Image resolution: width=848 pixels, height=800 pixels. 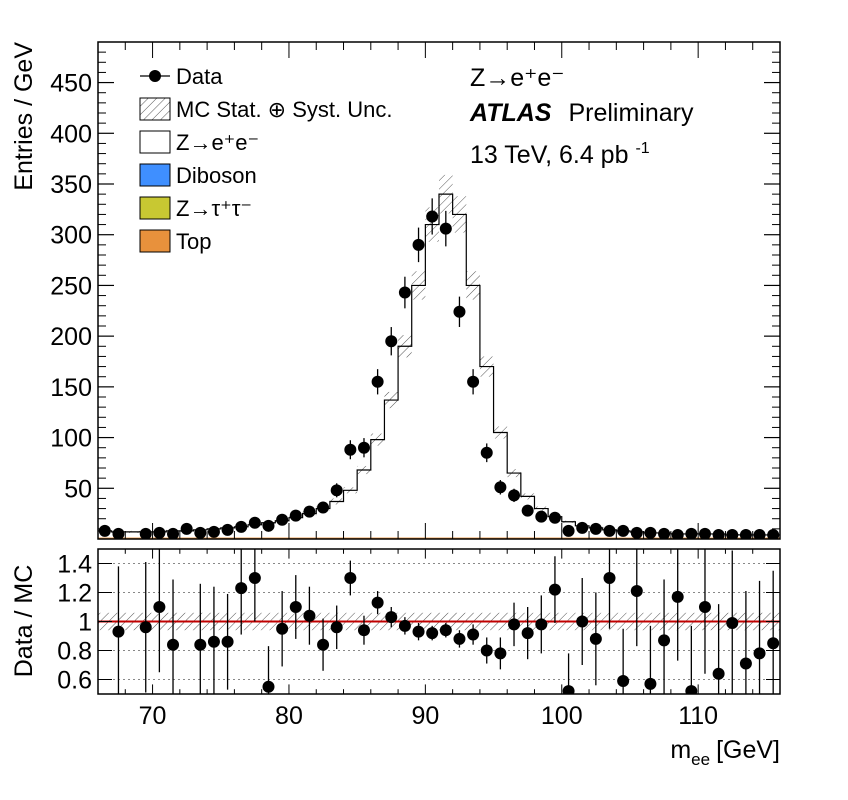 What do you see at coordinates (24, 116) in the screenshot?
I see `main-y-axis-label: Entries / GeV` at bounding box center [24, 116].